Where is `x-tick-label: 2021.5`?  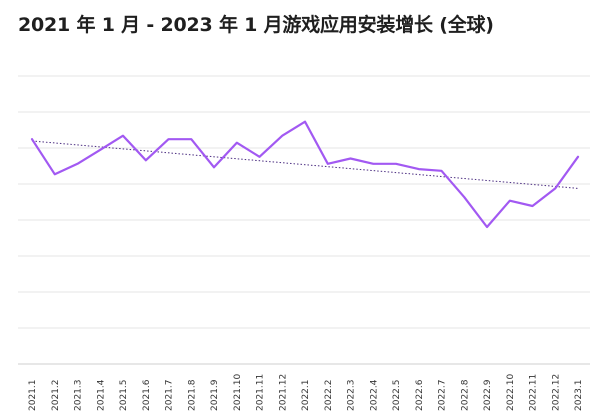 x-tick-label: 2021.5 is located at coordinates (124, 396).